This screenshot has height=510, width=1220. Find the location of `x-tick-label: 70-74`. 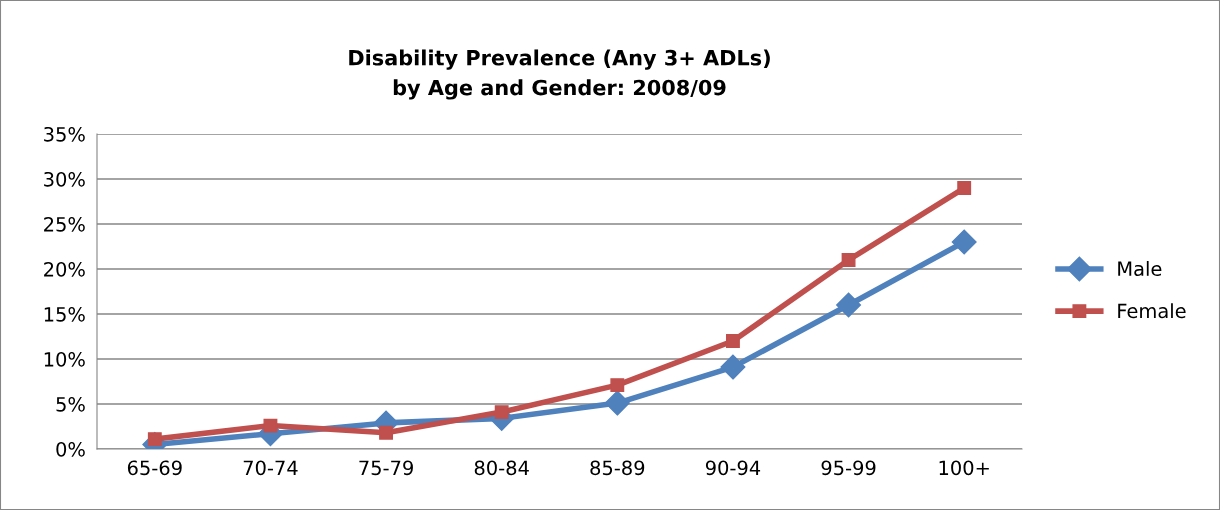

x-tick-label: 70-74 is located at coordinates (270, 468).